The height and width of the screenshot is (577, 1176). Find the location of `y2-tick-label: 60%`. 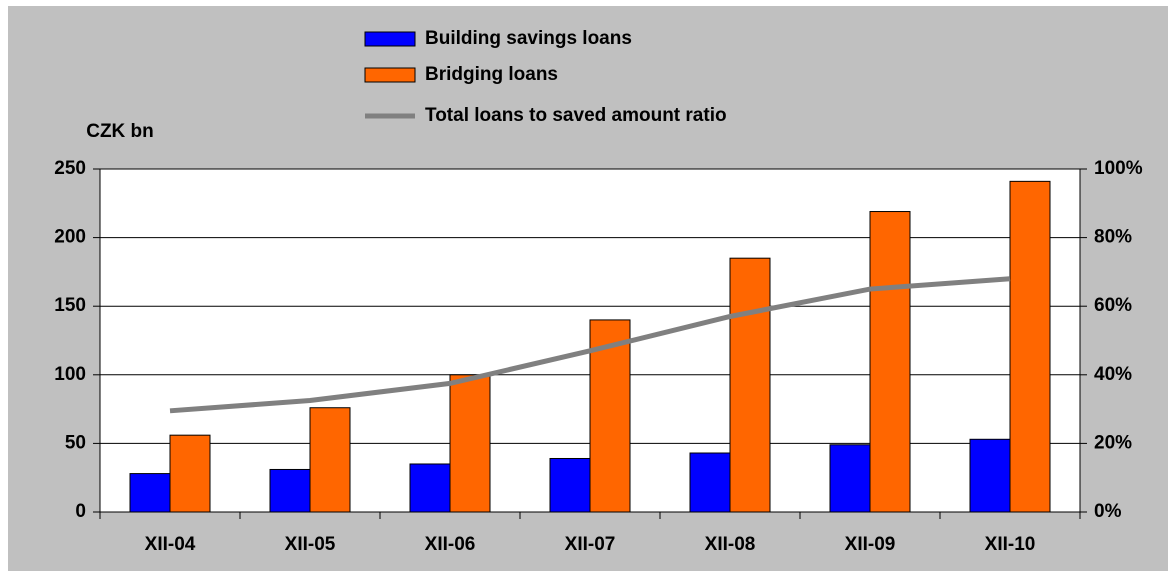

y2-tick-label: 60% is located at coordinates (1113, 305).